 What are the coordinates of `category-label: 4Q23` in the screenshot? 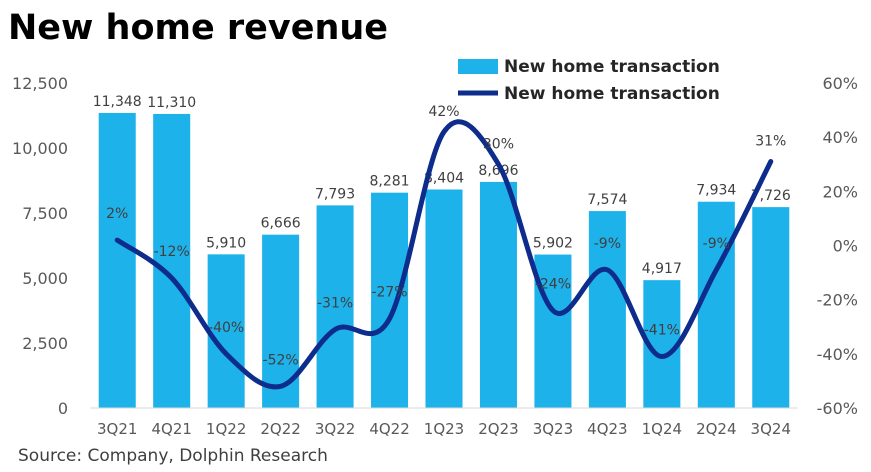 It's located at (607, 429).